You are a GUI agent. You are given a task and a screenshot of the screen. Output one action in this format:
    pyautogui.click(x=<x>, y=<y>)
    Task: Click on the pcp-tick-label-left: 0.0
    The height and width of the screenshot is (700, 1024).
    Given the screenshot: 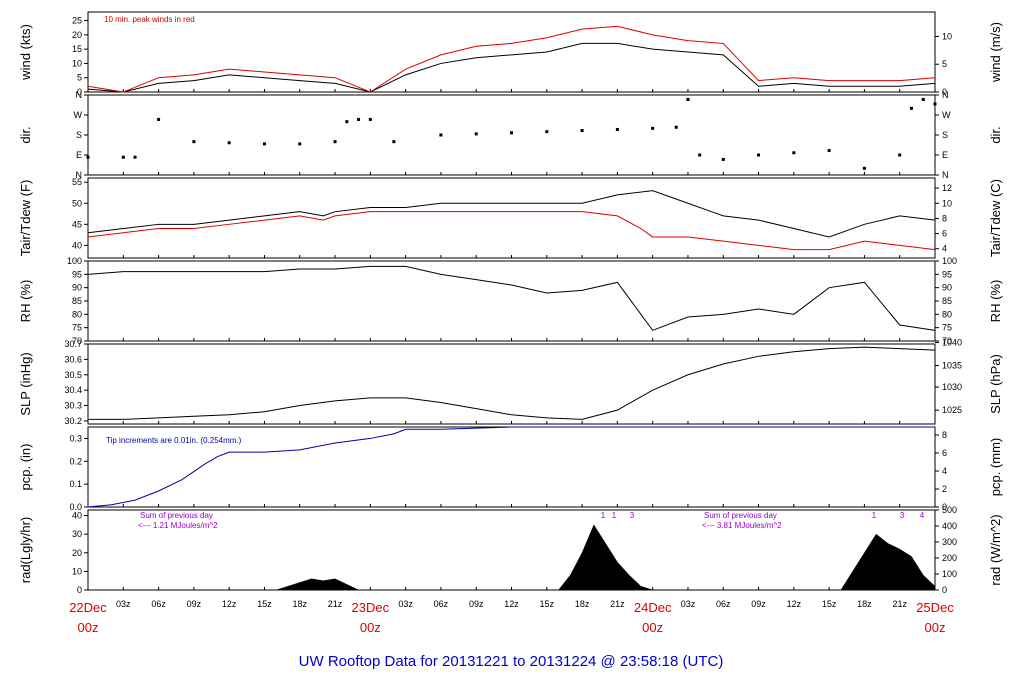 What is the action you would take?
    pyautogui.click(x=75, y=507)
    